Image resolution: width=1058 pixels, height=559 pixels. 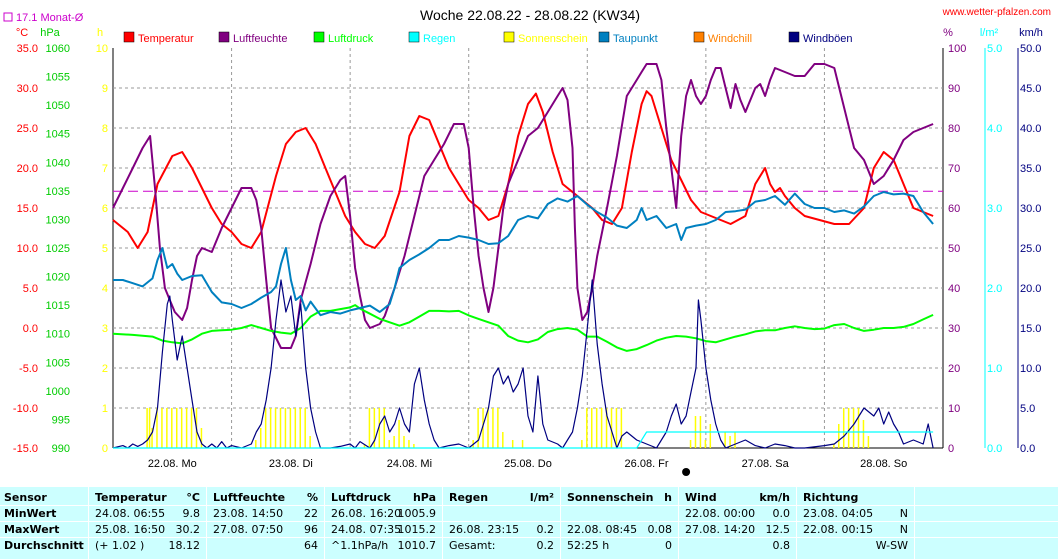 What do you see at coordinates (529, 505) in the screenshot?
I see `row-separator` at bounding box center [529, 505].